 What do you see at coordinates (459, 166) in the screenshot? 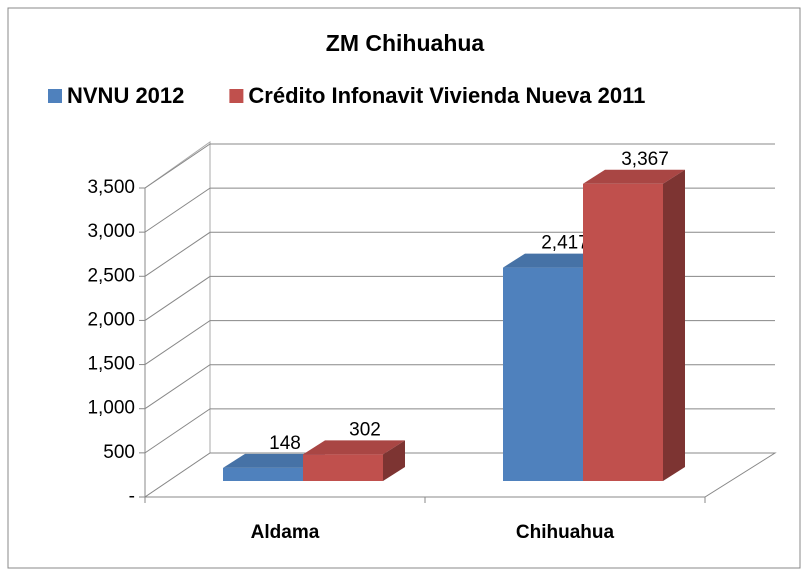
I see `grid-line` at bounding box center [459, 166].